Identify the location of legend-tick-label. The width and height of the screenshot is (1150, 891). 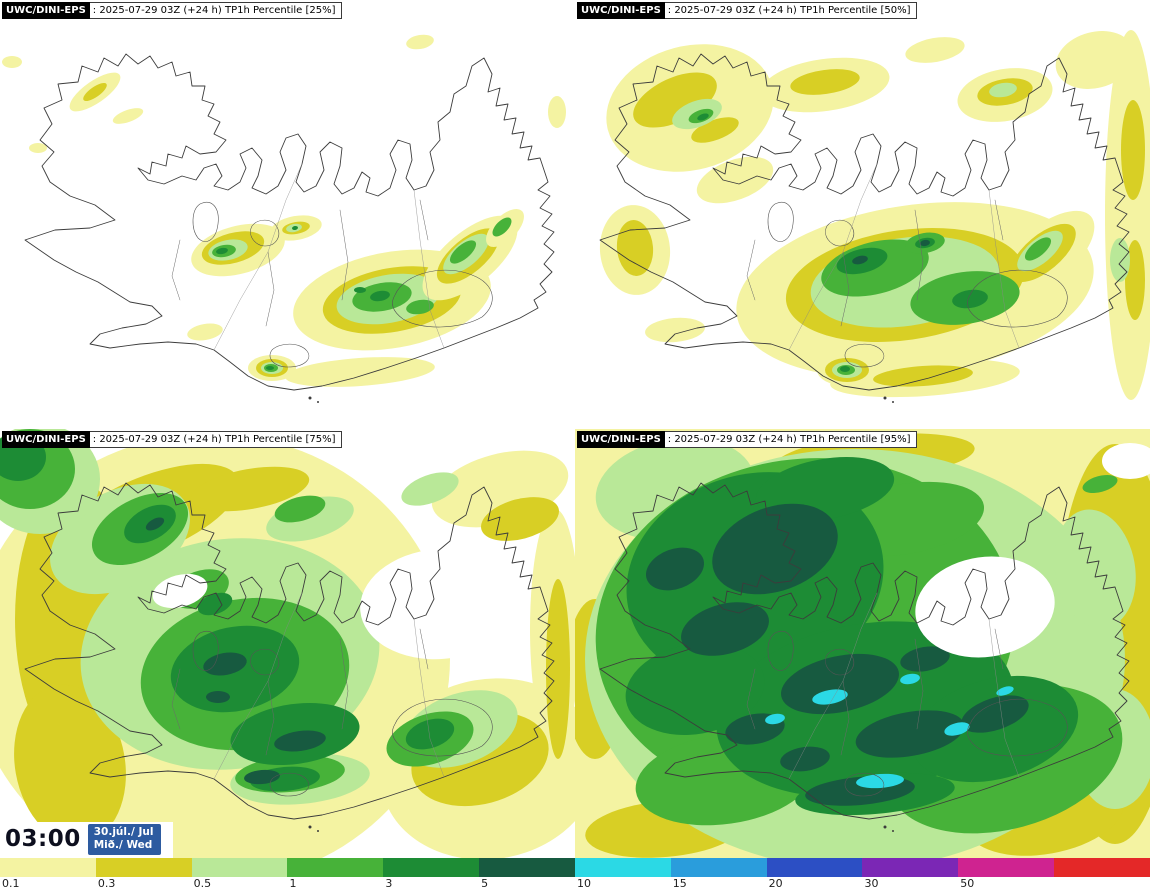
(1102, 884).